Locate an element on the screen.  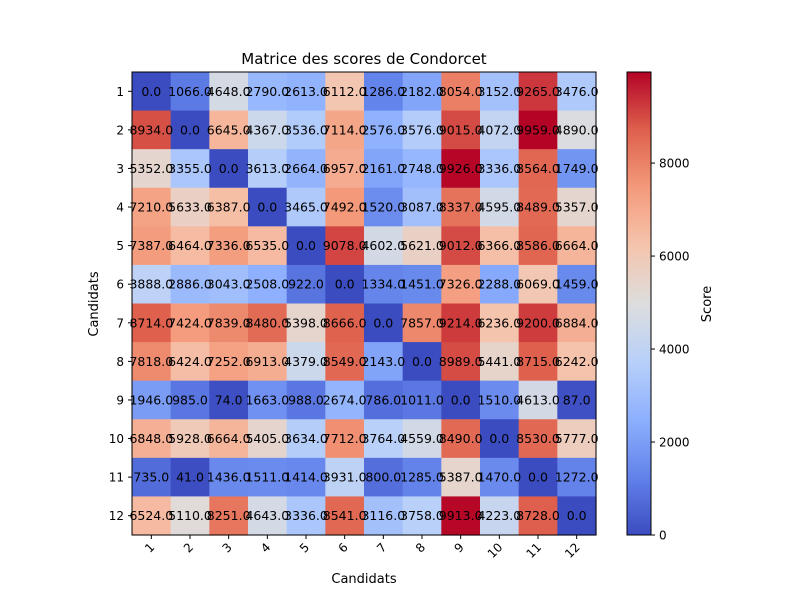
cell-value-label: 1520.0 is located at coordinates (383, 207).